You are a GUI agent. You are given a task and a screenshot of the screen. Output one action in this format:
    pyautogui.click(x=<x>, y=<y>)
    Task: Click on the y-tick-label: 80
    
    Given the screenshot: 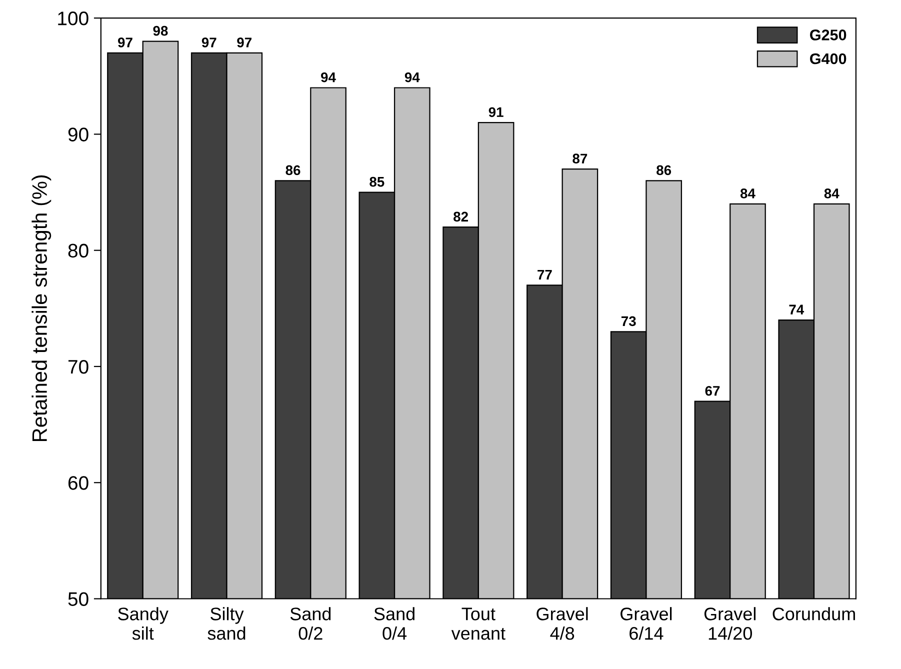 What is the action you would take?
    pyautogui.click(x=78, y=251)
    